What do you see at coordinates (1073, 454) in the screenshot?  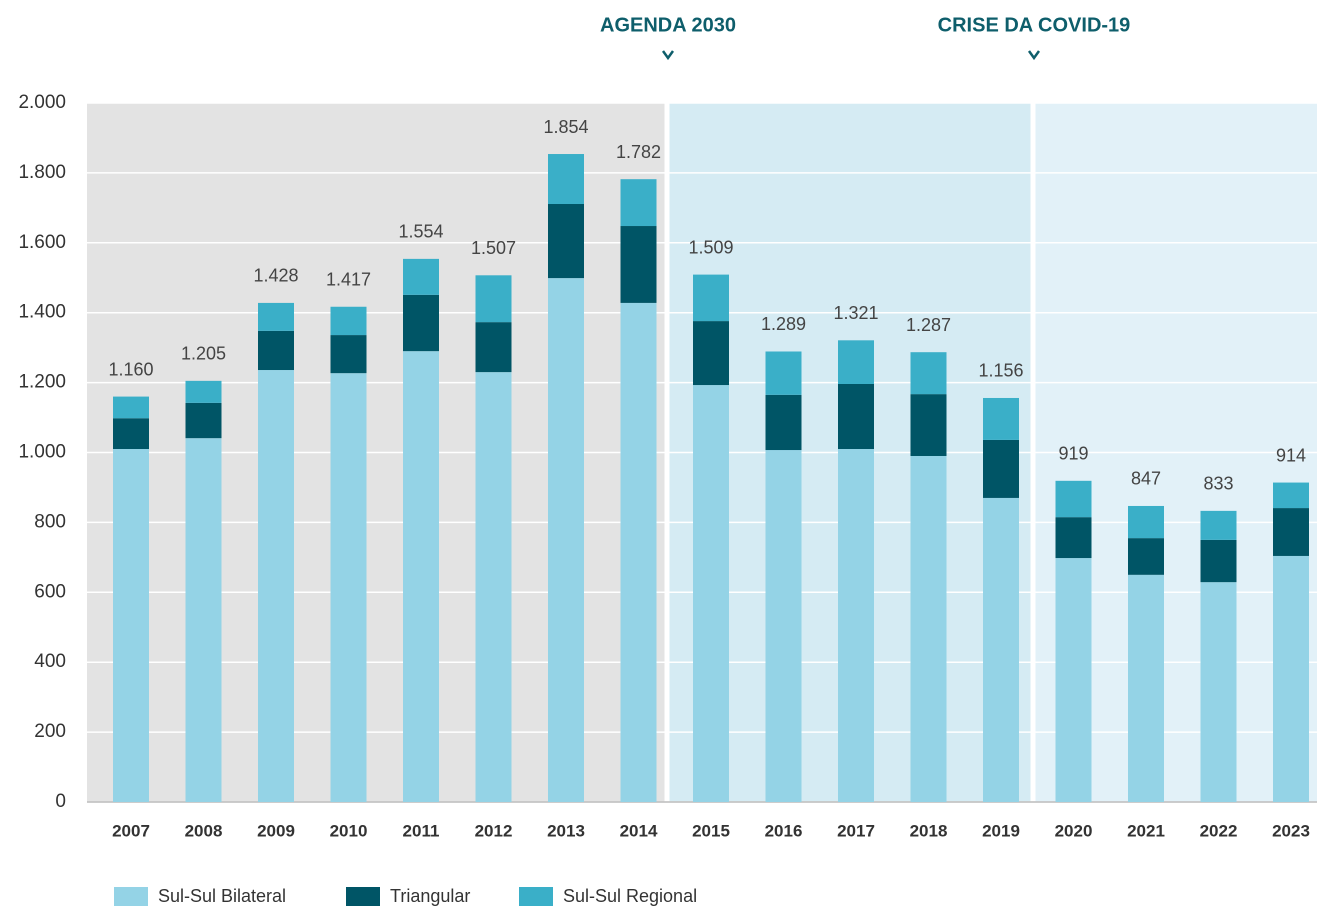 I see `total-label: 919` at bounding box center [1073, 454].